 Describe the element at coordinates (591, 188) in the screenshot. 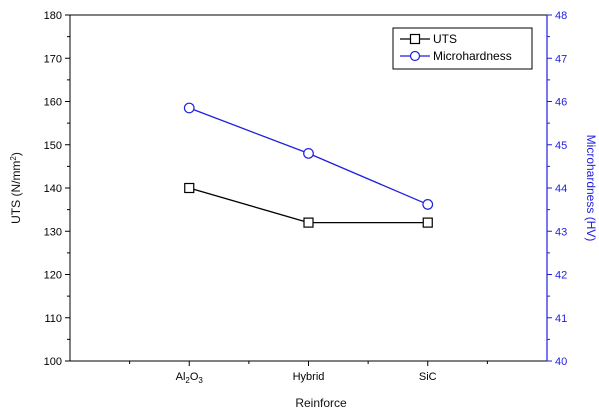

I see `y2-axis-title: Microhardness (HV)` at that location.